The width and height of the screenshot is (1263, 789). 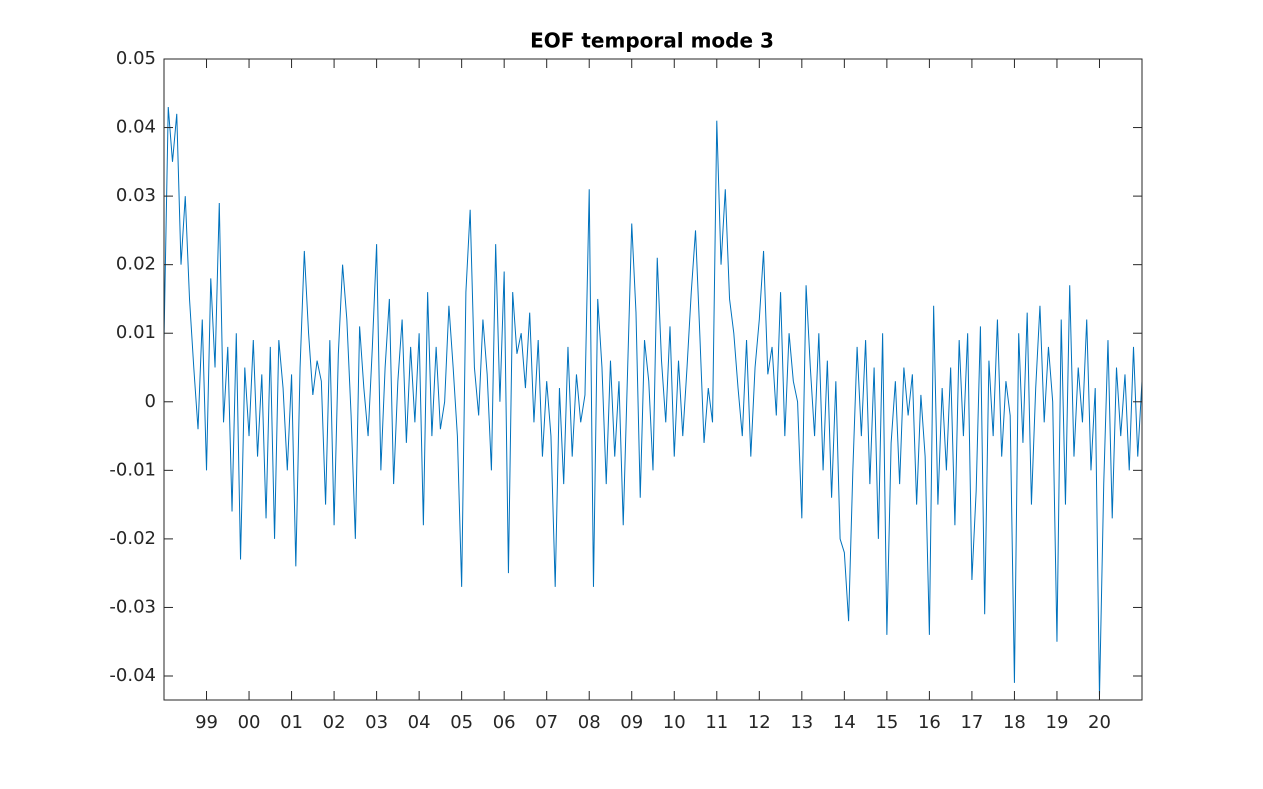 I want to click on x-tick-label: 99, so click(x=206, y=722).